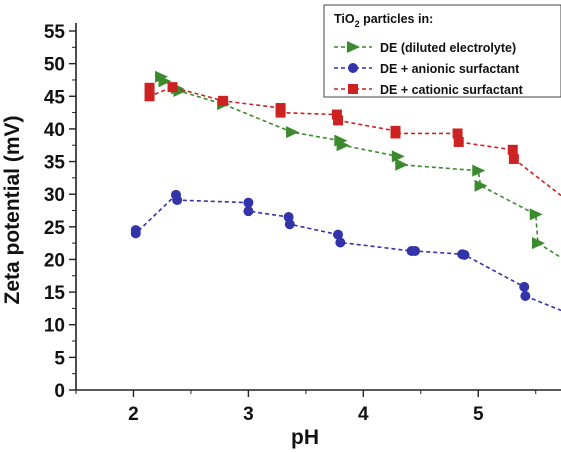  Describe the element at coordinates (248, 414) in the screenshot. I see `x-tick-label: 3` at that location.